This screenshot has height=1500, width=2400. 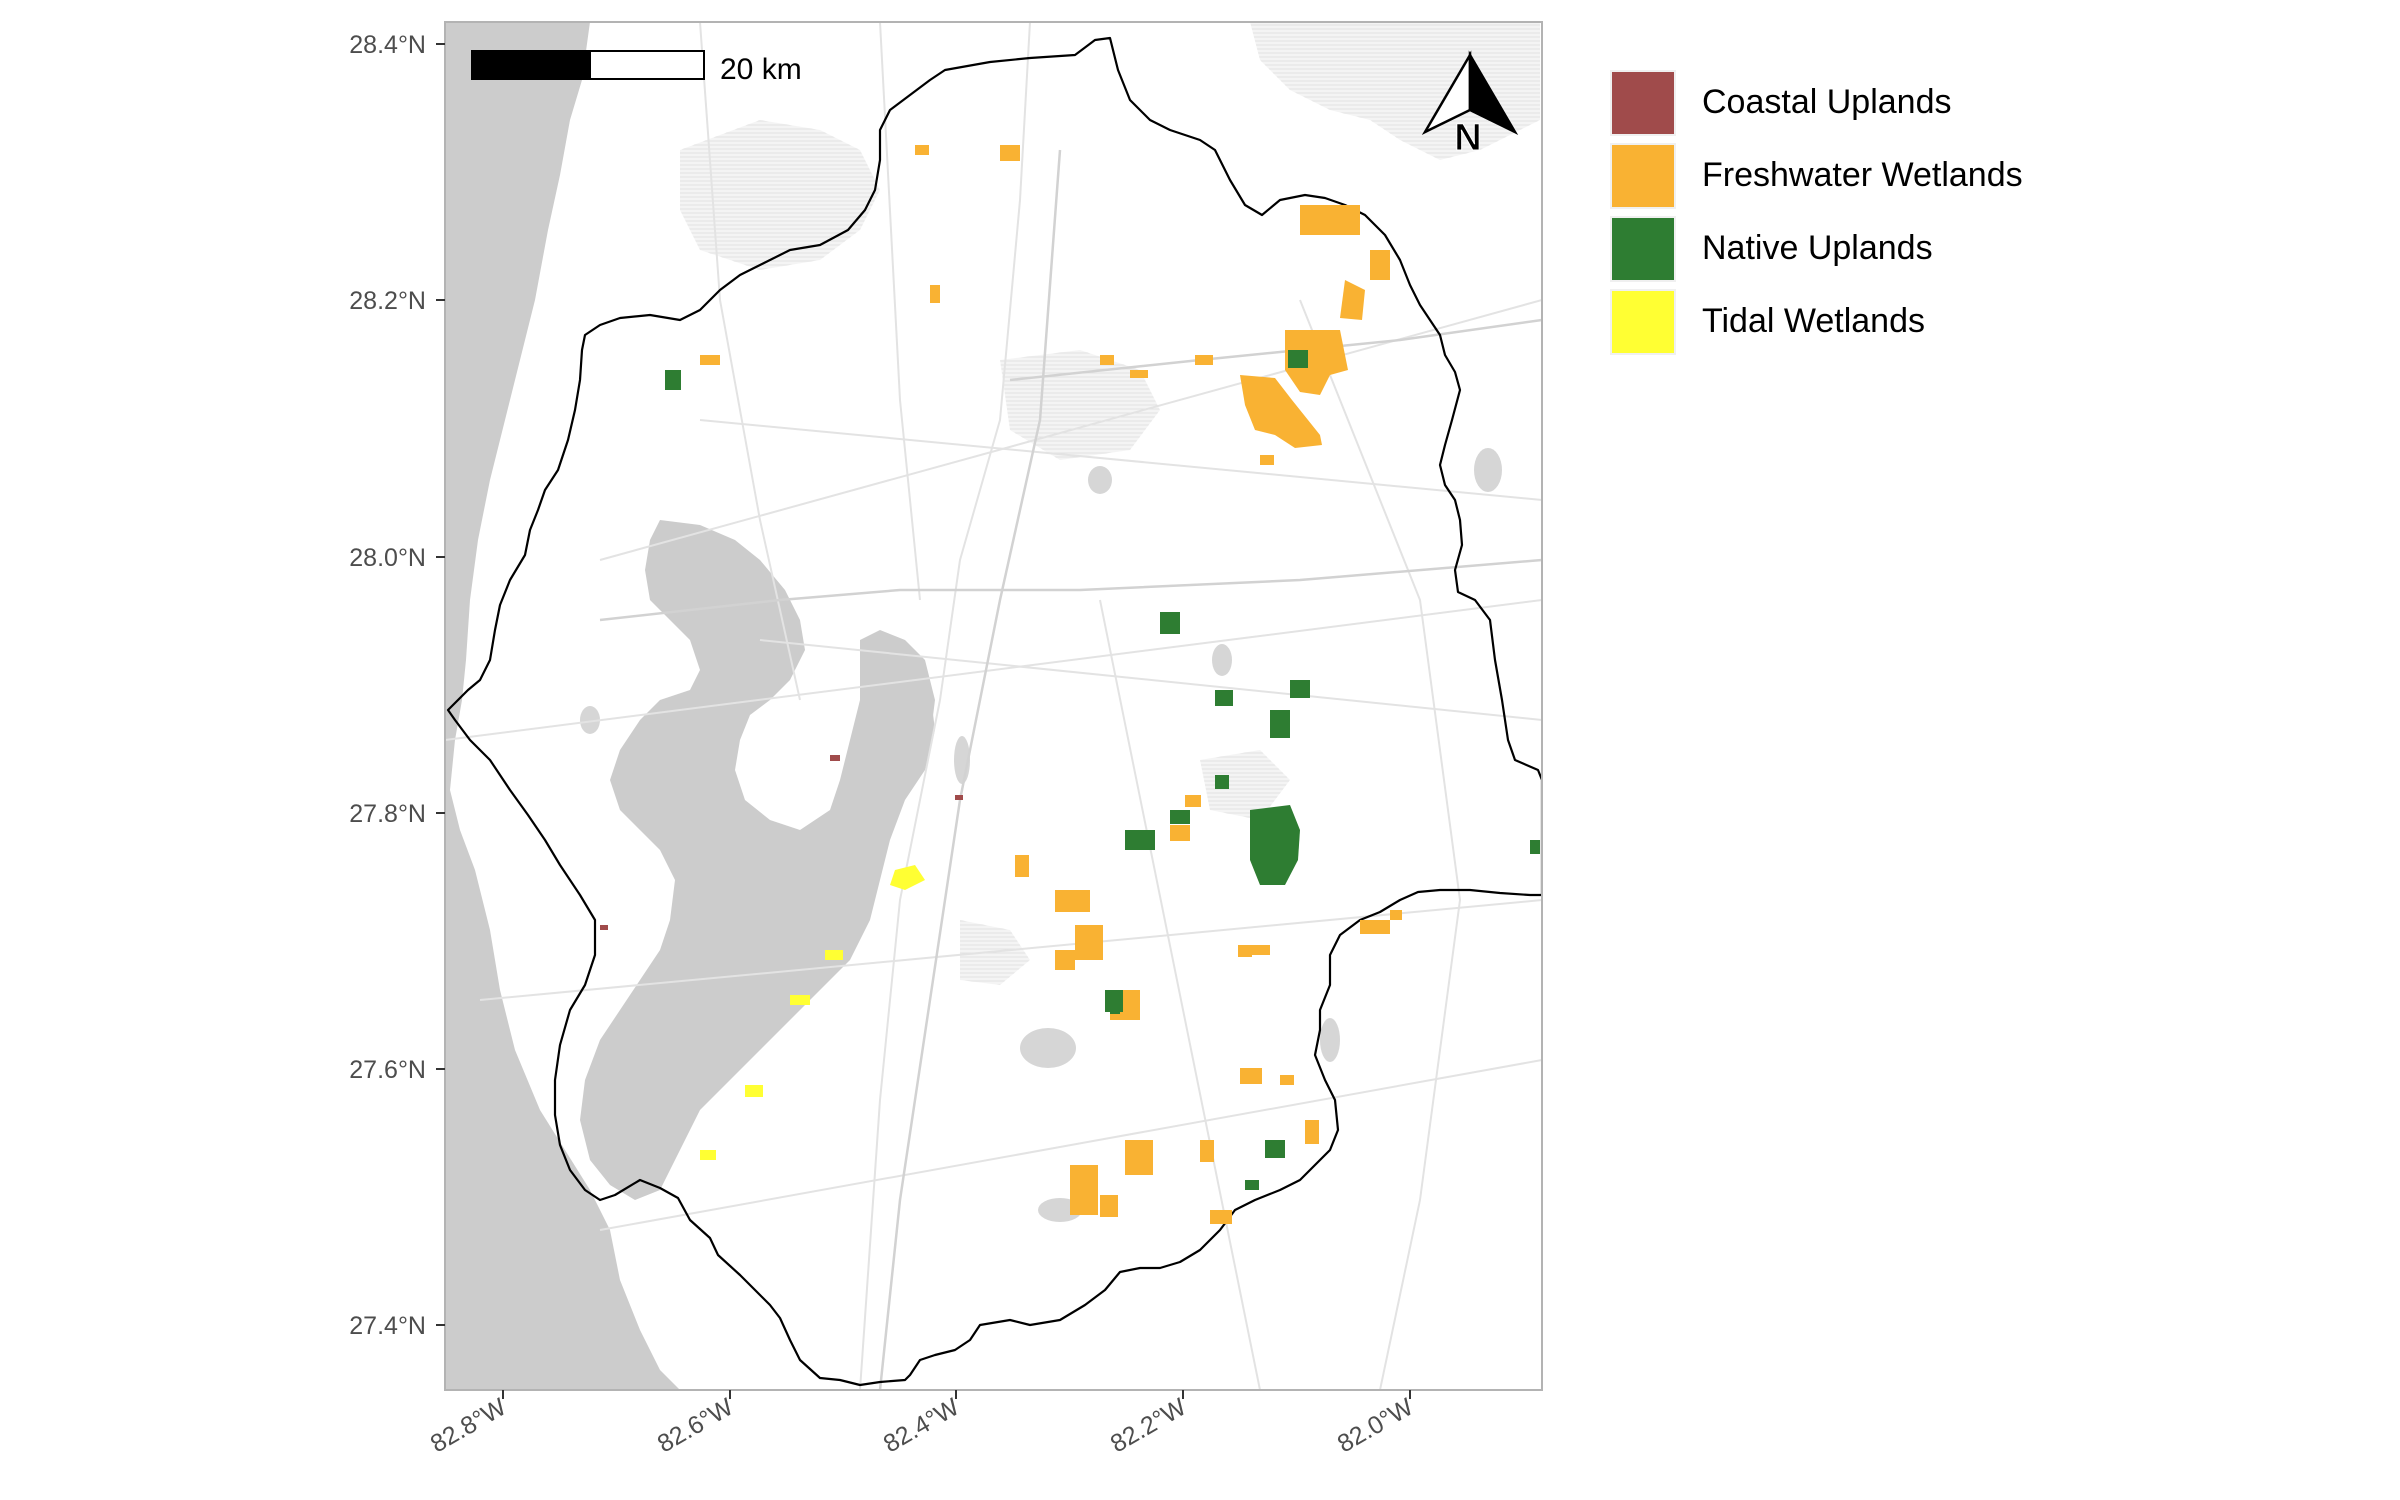 What do you see at coordinates (636, 68) in the screenshot?
I see `scale-bar: 20 km` at bounding box center [636, 68].